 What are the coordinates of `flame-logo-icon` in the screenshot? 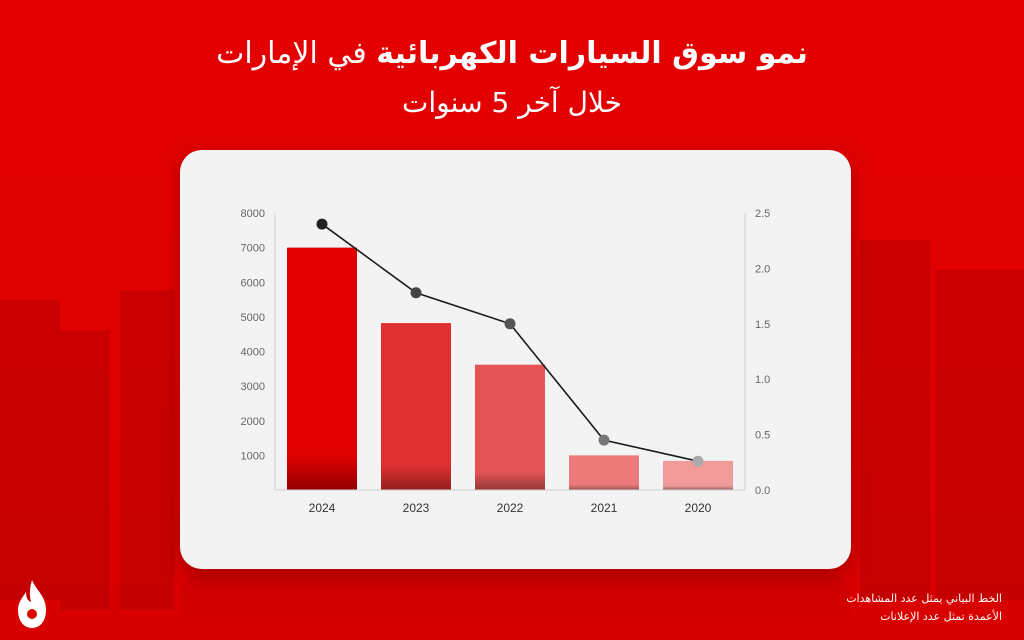 It's located at (32, 604).